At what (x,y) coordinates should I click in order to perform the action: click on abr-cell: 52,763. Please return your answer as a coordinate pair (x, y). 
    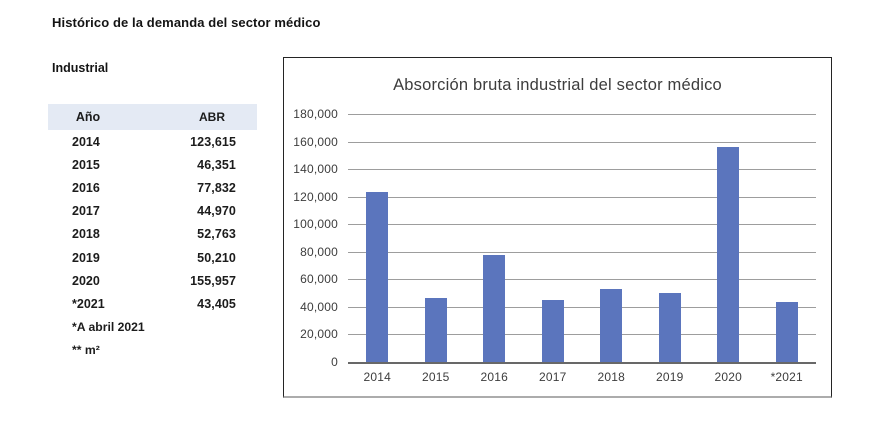
    Looking at the image, I should click on (216, 234).